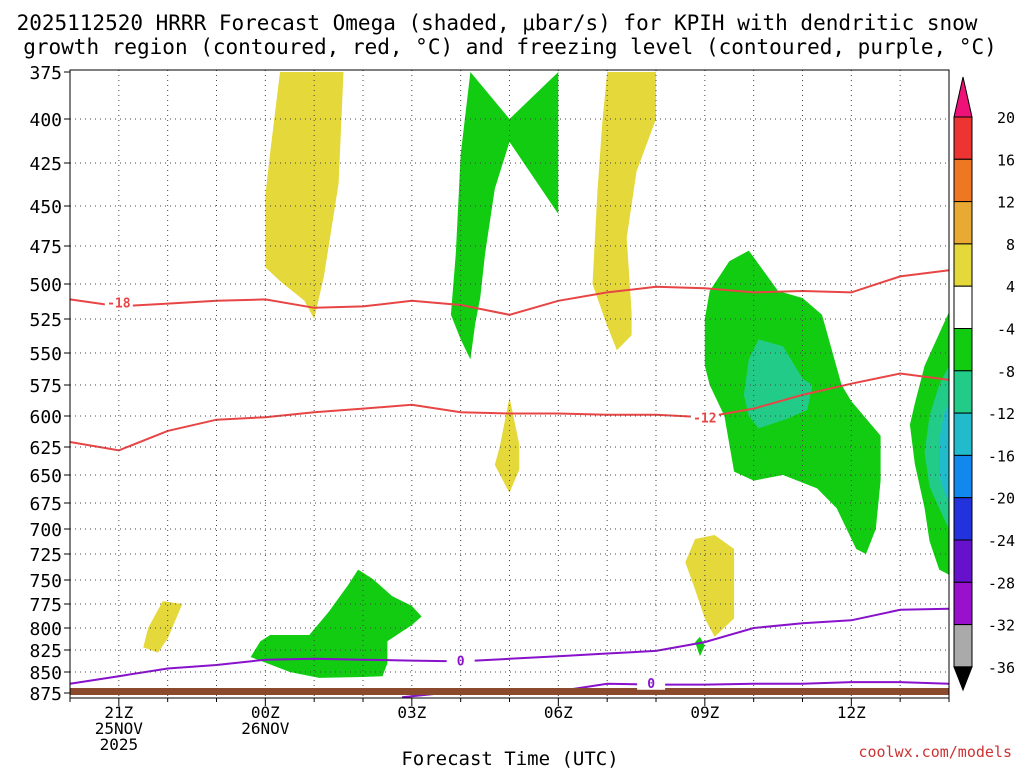 The width and height of the screenshot is (1024, 768). What do you see at coordinates (1006, 203) in the screenshot?
I see `colorbar-label-2: 12` at bounding box center [1006, 203].